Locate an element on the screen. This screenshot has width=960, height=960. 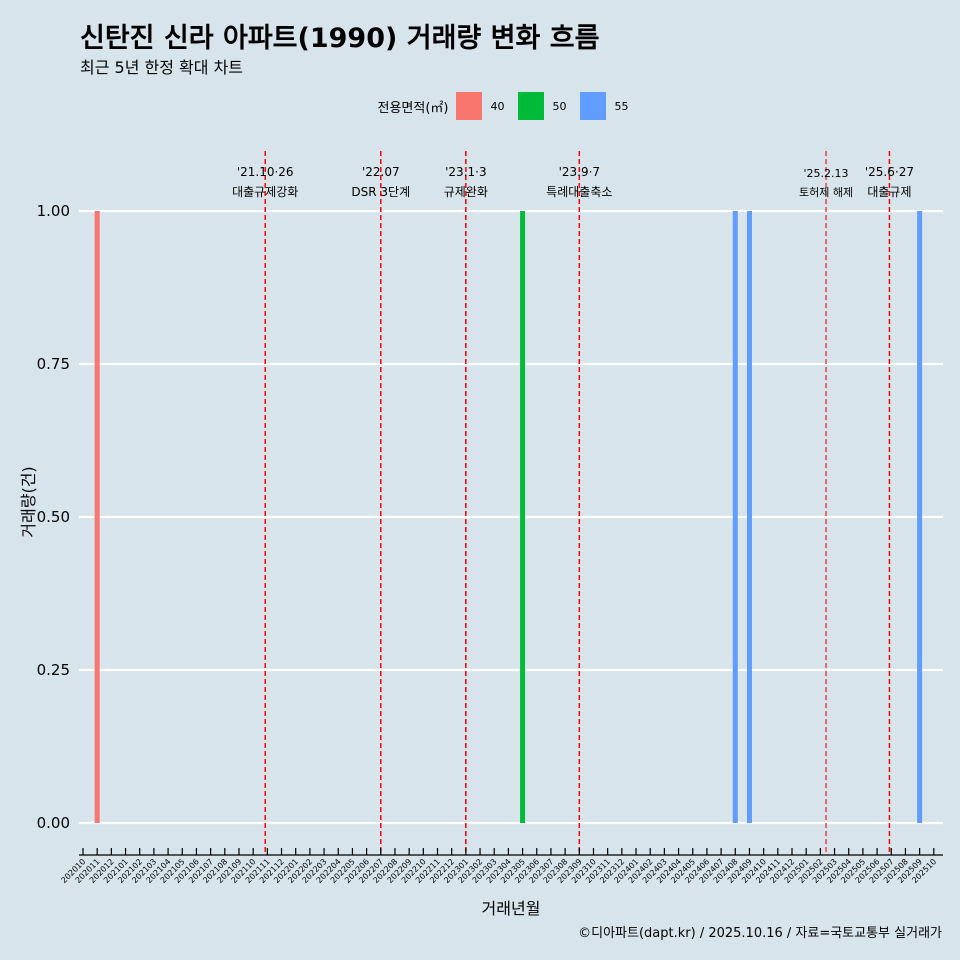
annotation-label: 대출규제강화 is located at coordinates (265, 192).